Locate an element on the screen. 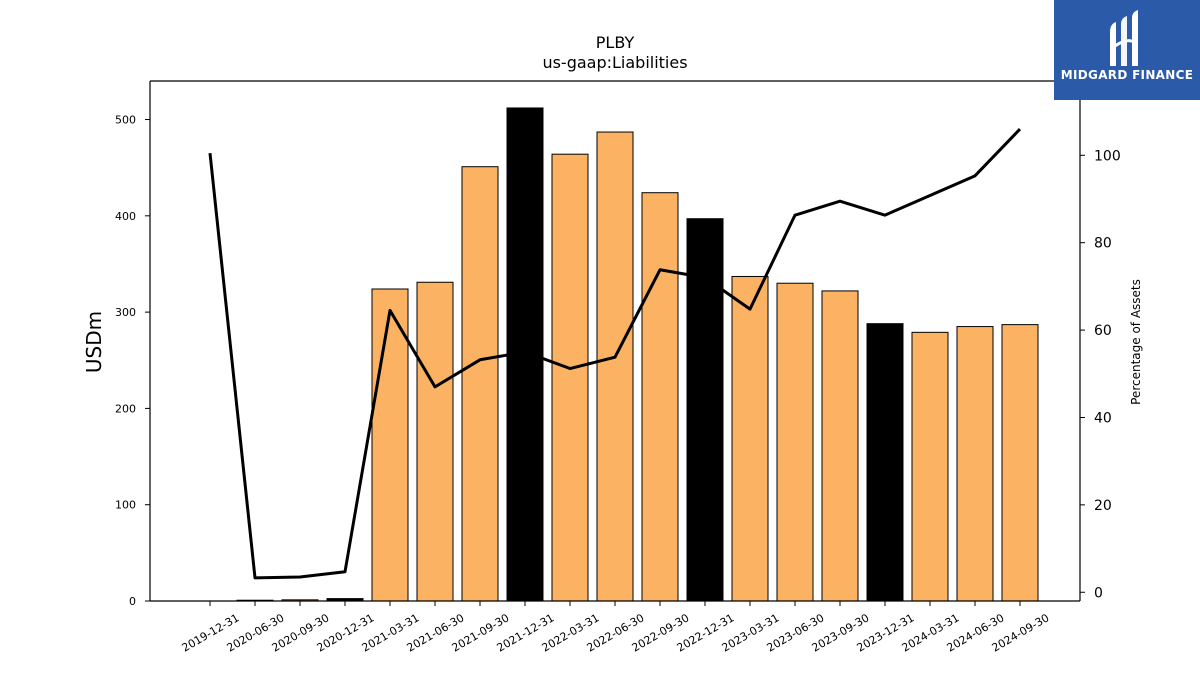 This screenshot has width=1200, height=675. y-axis-label: USDm is located at coordinates (94, 342).